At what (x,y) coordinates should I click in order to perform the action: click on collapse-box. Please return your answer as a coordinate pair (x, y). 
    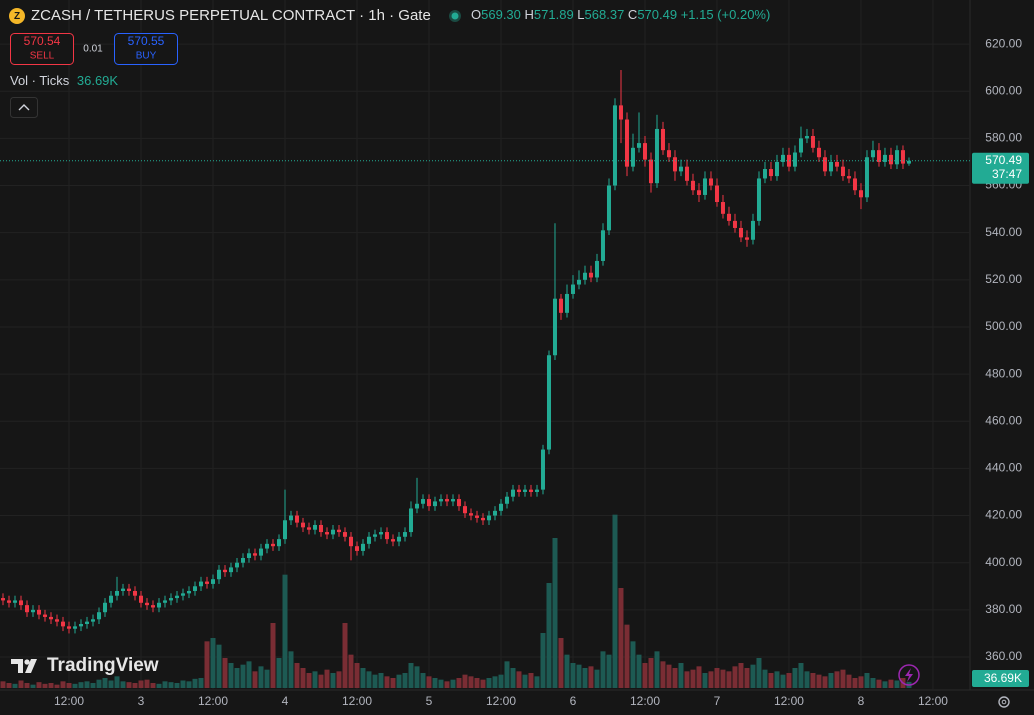
    Looking at the image, I should click on (24, 107).